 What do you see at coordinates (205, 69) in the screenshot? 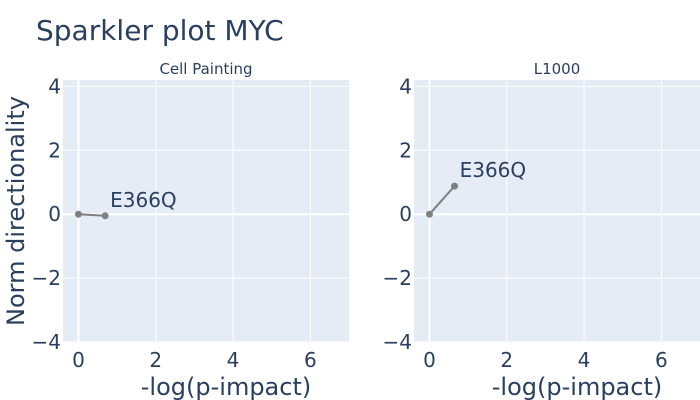
I see `panel-title: Cell Painting` at bounding box center [205, 69].